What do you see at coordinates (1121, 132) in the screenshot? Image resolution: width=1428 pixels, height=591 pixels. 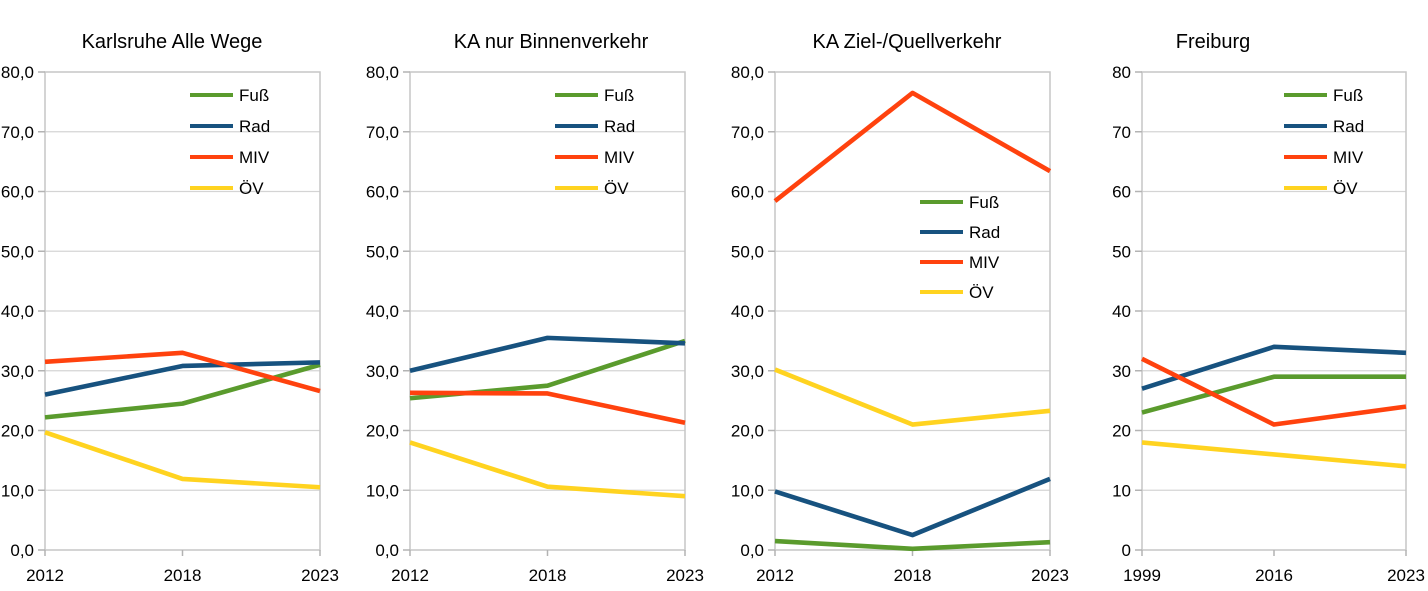 I see `y-tick-label: 70` at bounding box center [1121, 132].